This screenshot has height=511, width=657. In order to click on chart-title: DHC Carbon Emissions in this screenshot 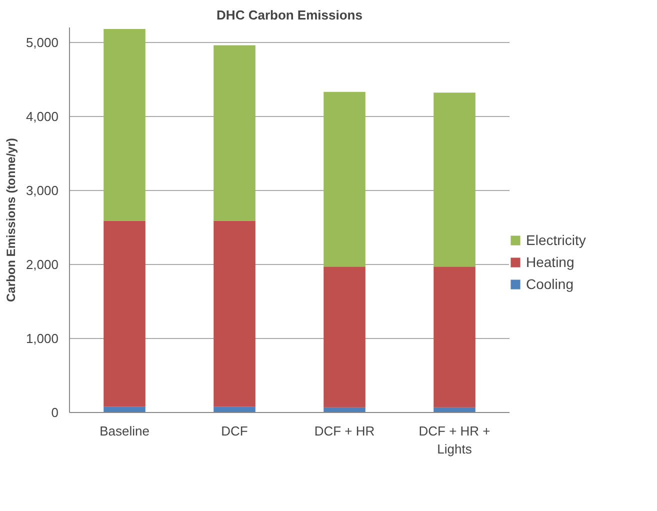, I will do `click(289, 15)`.